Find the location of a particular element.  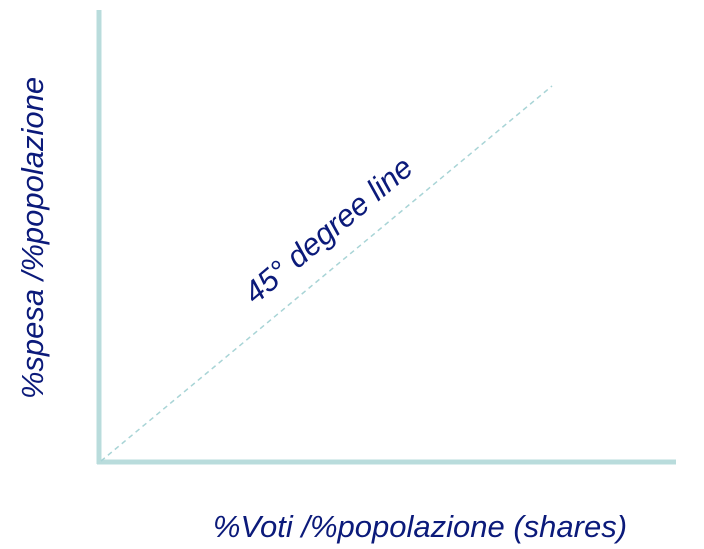

line-label: 45° degree line is located at coordinates (328, 229).